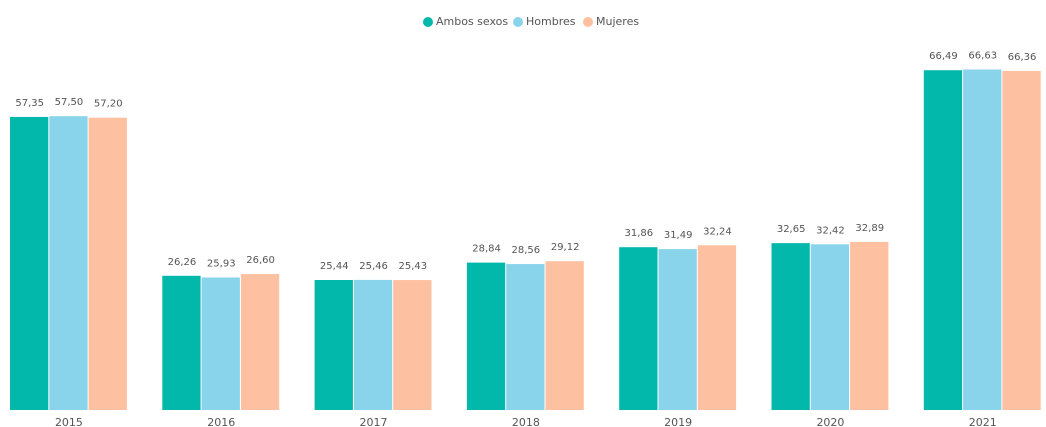  Describe the element at coordinates (413, 266) in the screenshot. I see `data-label: 25,43` at that location.